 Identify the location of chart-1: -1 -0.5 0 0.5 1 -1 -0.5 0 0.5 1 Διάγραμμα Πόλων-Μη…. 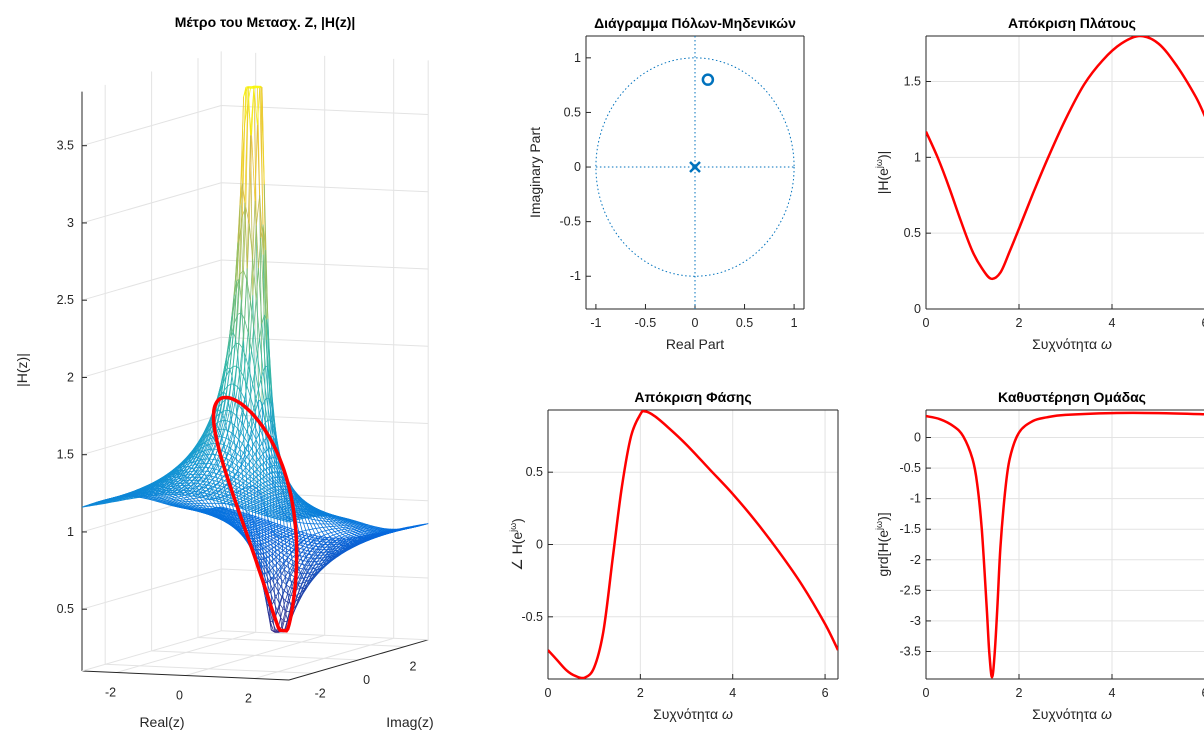
(666, 183).